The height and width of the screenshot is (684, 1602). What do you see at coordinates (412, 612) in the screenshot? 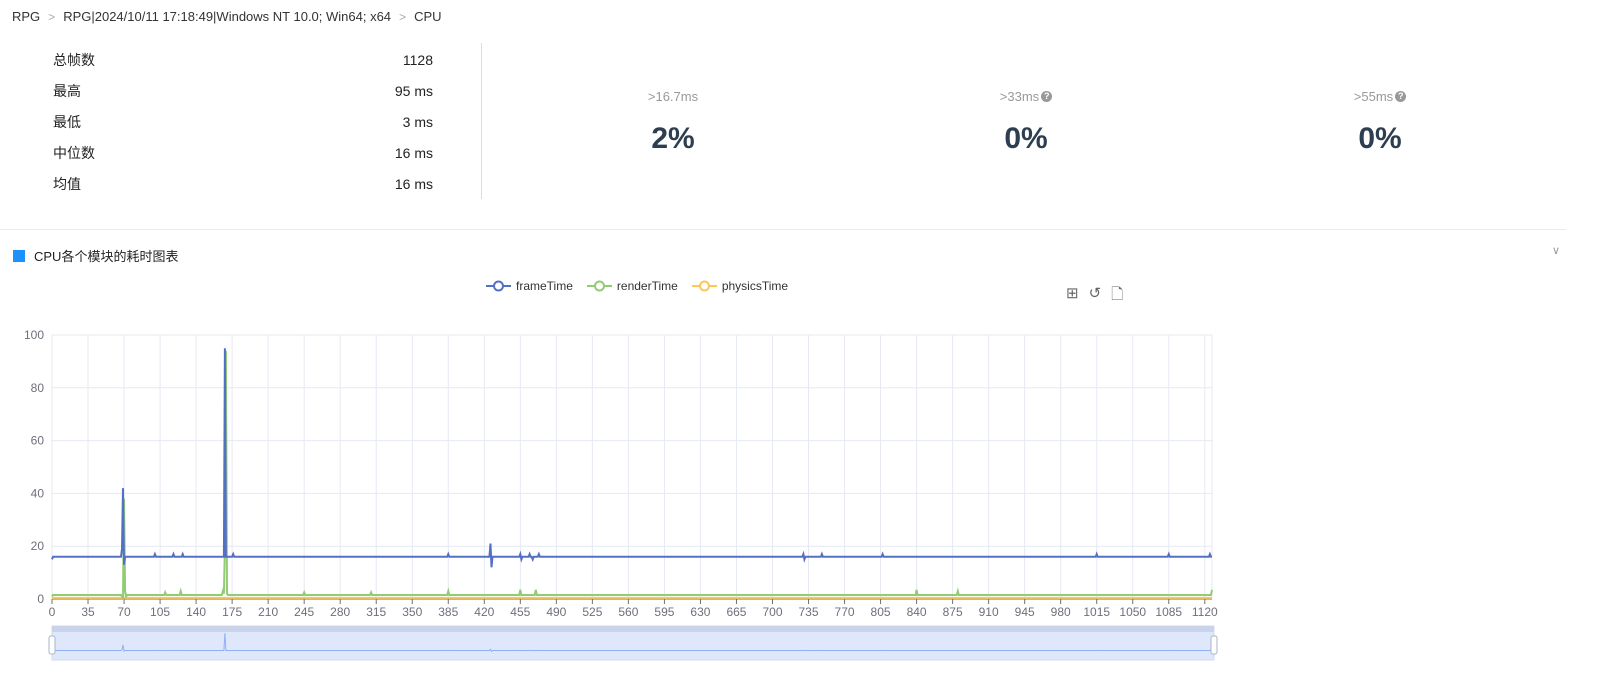
I see `x-tick-label: 350` at bounding box center [412, 612].